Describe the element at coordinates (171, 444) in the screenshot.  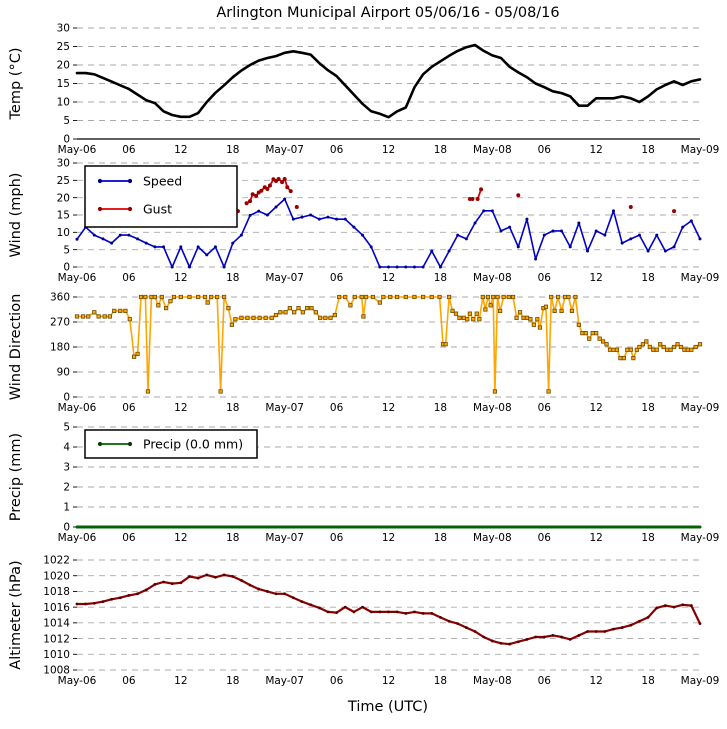
I see `legend-precip: Precip (0.0 mm)` at that location.